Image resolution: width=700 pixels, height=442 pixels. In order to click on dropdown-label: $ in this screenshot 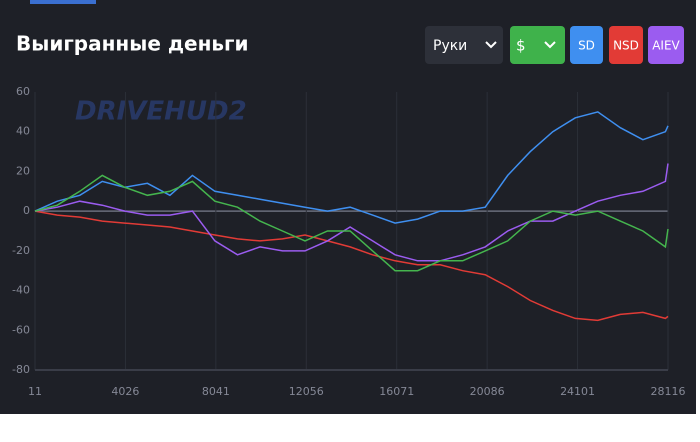, I will do `click(521, 46)`.